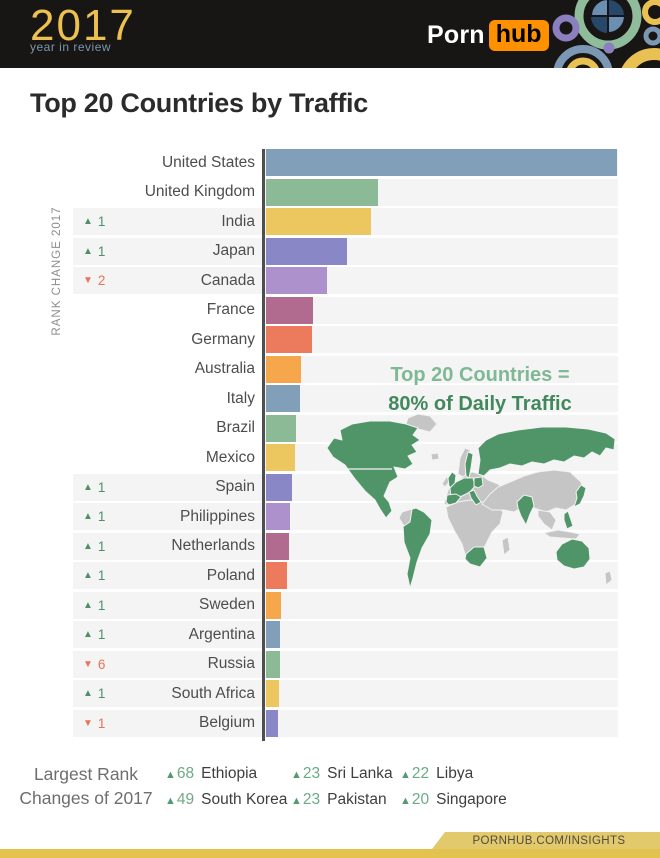  Describe the element at coordinates (311, 773) in the screenshot. I see `rank-change-value: 23` at that location.